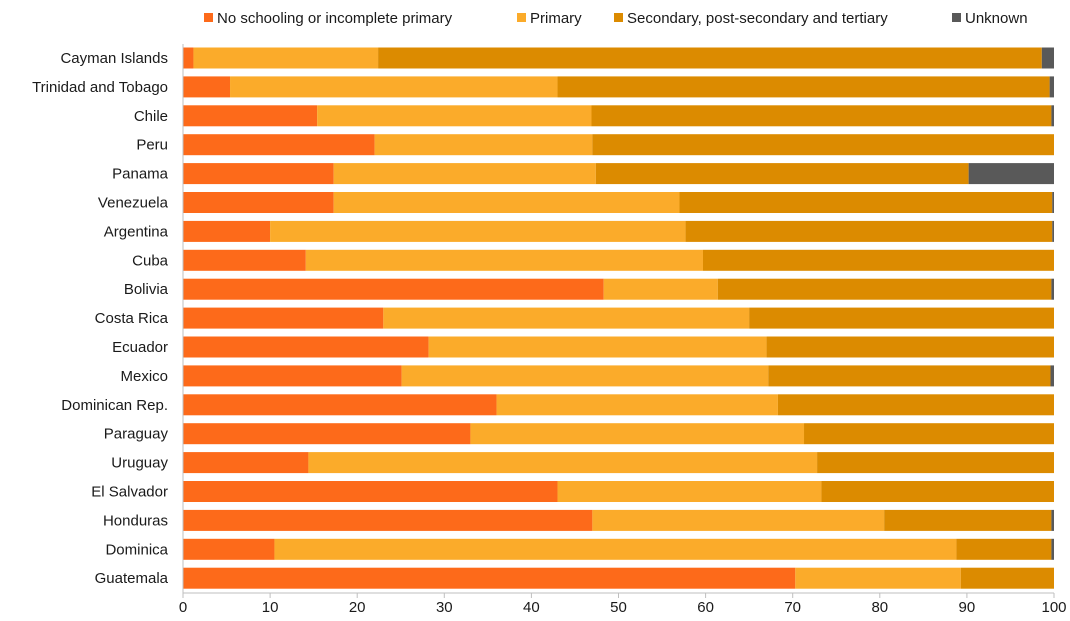  Describe the element at coordinates (937, 491) in the screenshot. I see `bar-el-salvador-secondary-post-secondary-and-tertiary` at that location.